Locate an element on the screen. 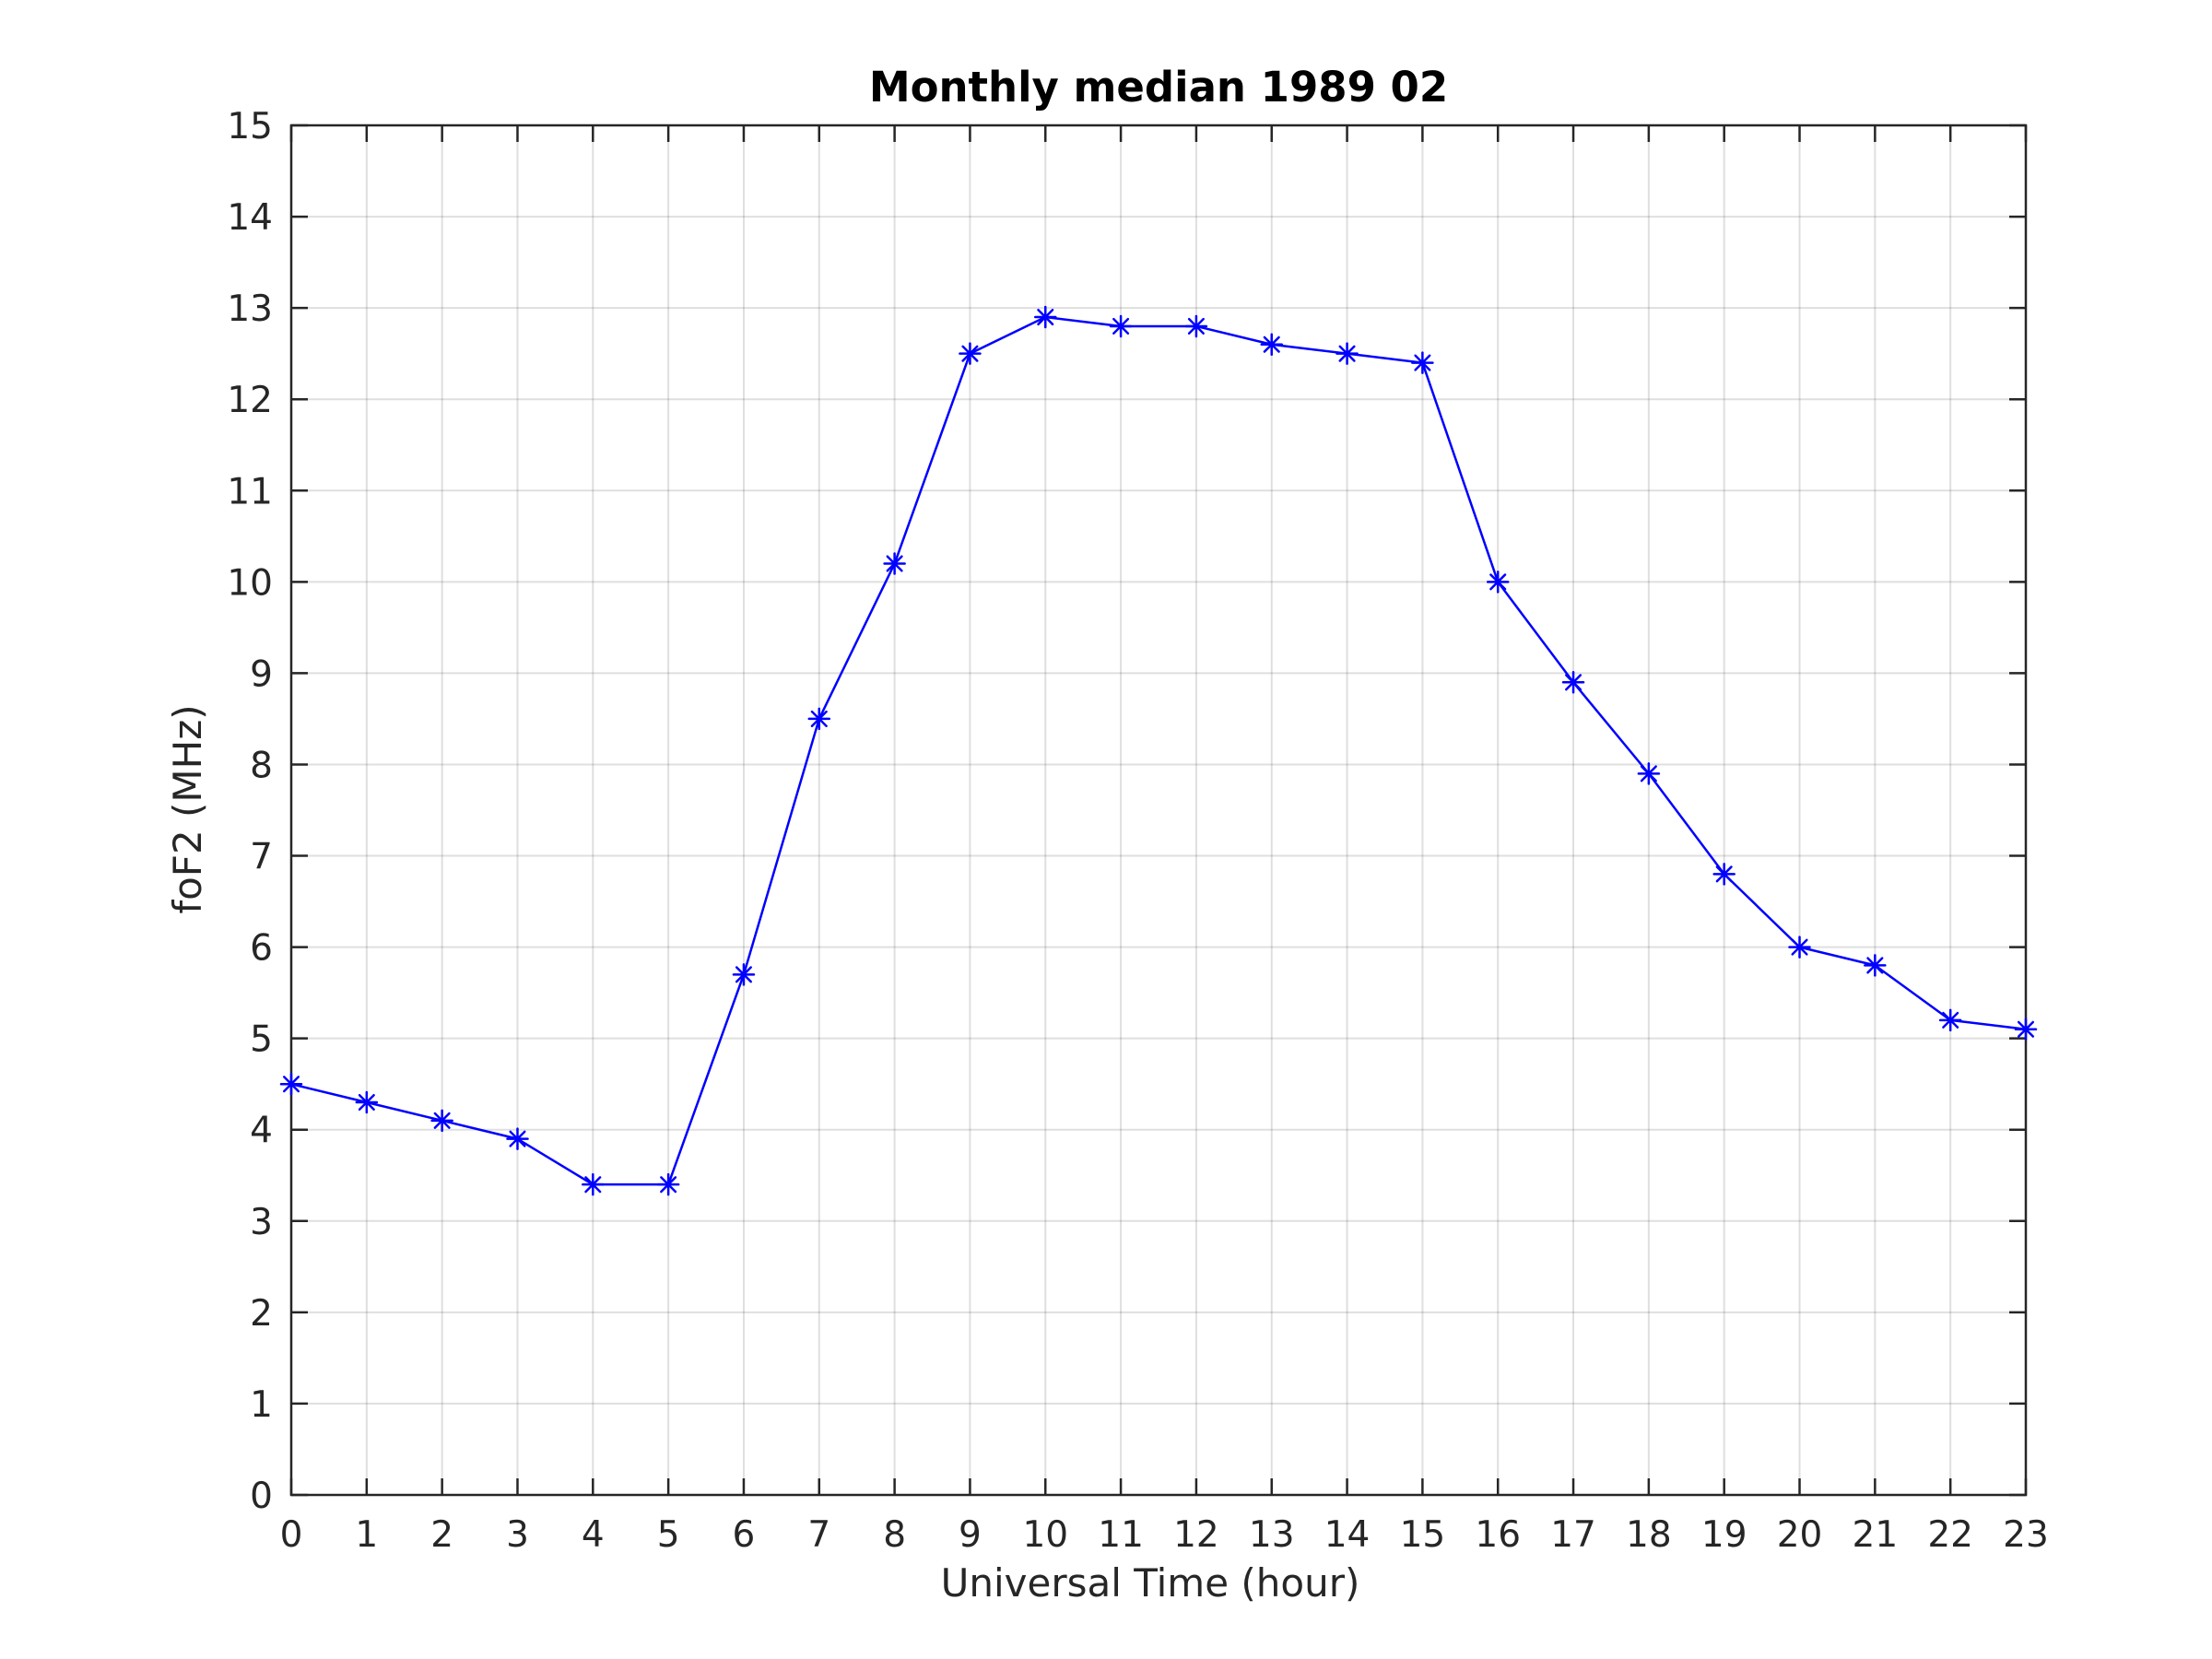  y-tick-label: 5 is located at coordinates (261, 1040).